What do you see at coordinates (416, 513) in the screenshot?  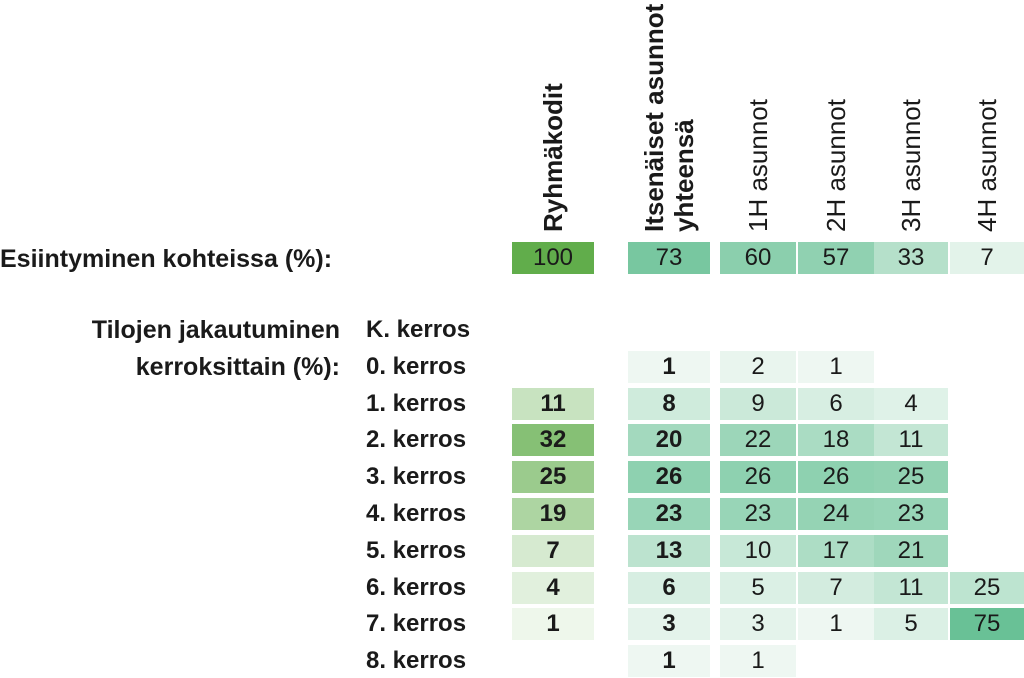 I see `row-label: 4. kerros` at bounding box center [416, 513].